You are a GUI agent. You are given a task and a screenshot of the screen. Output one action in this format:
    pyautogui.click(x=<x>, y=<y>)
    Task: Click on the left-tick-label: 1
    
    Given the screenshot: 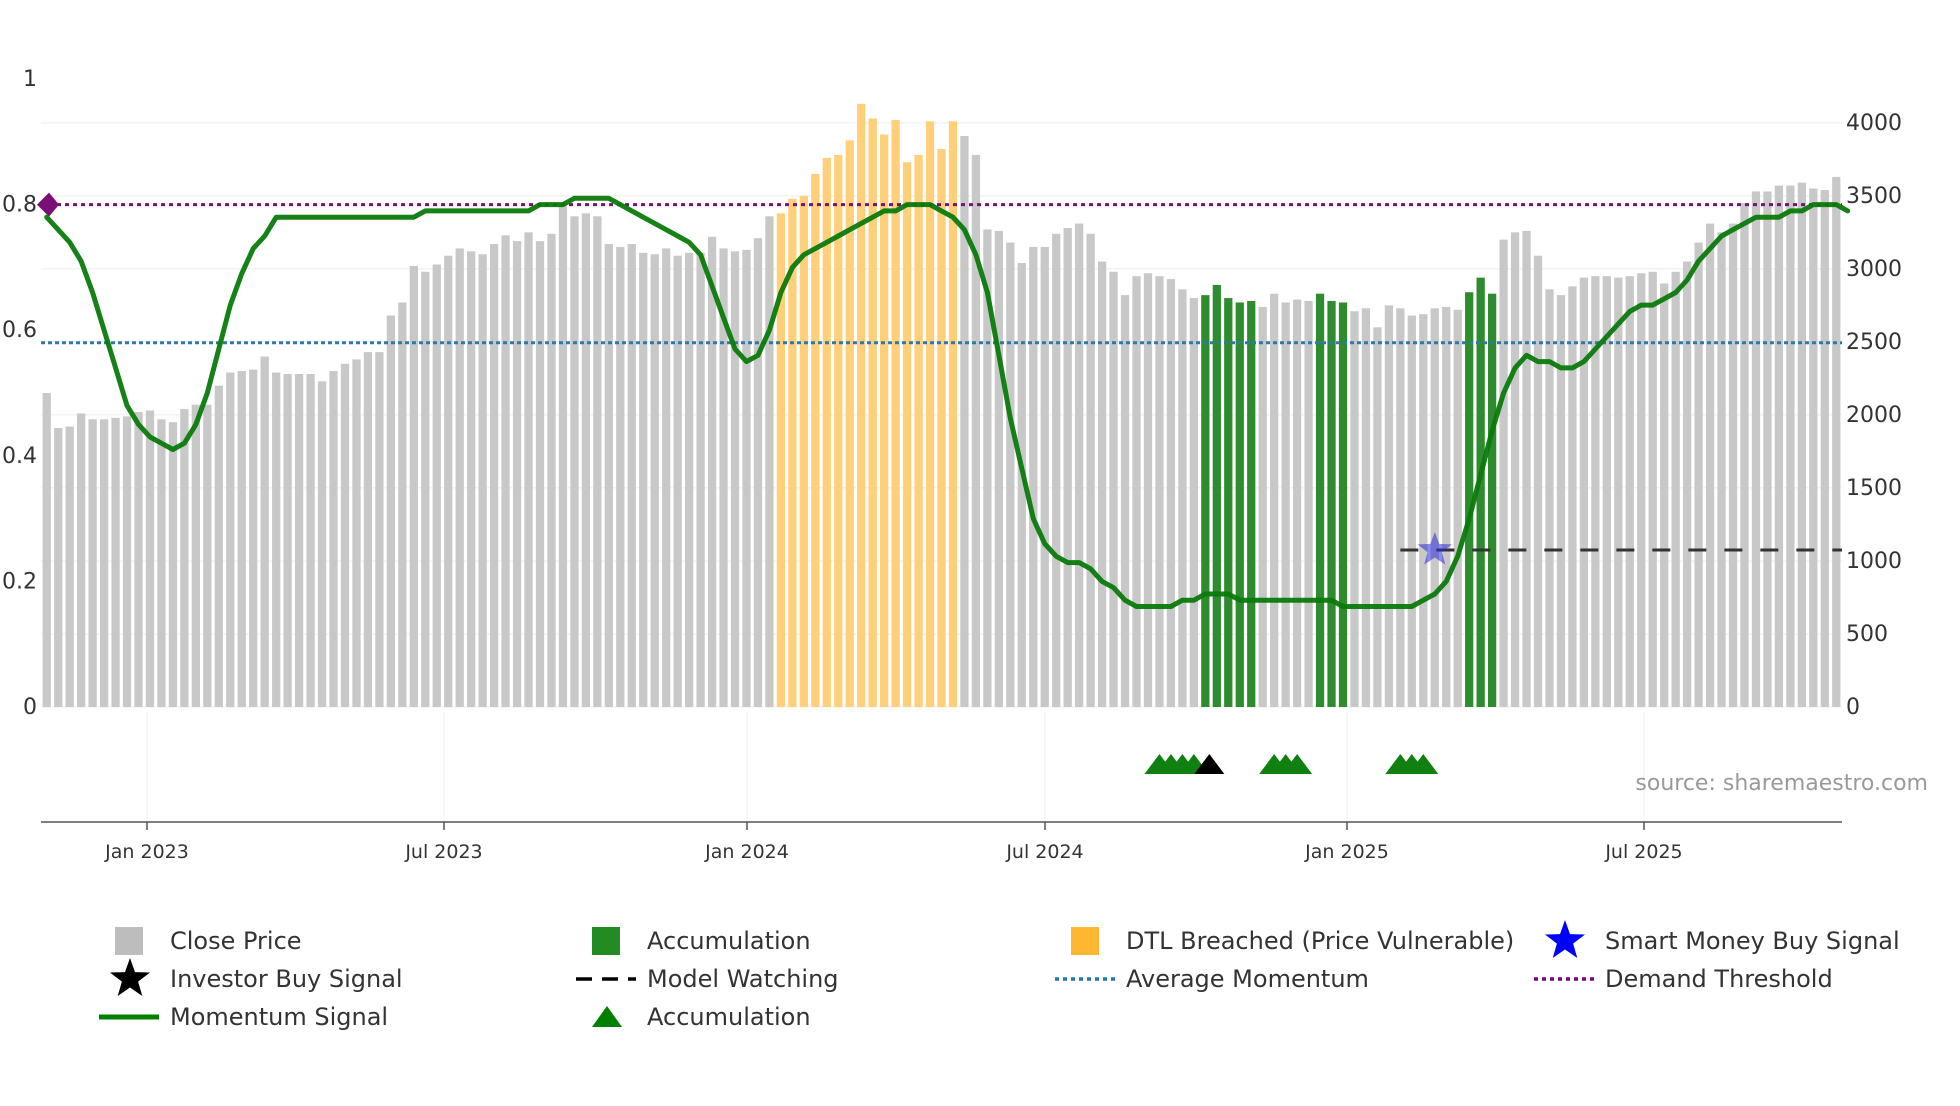 What is the action you would take?
    pyautogui.click(x=30, y=79)
    